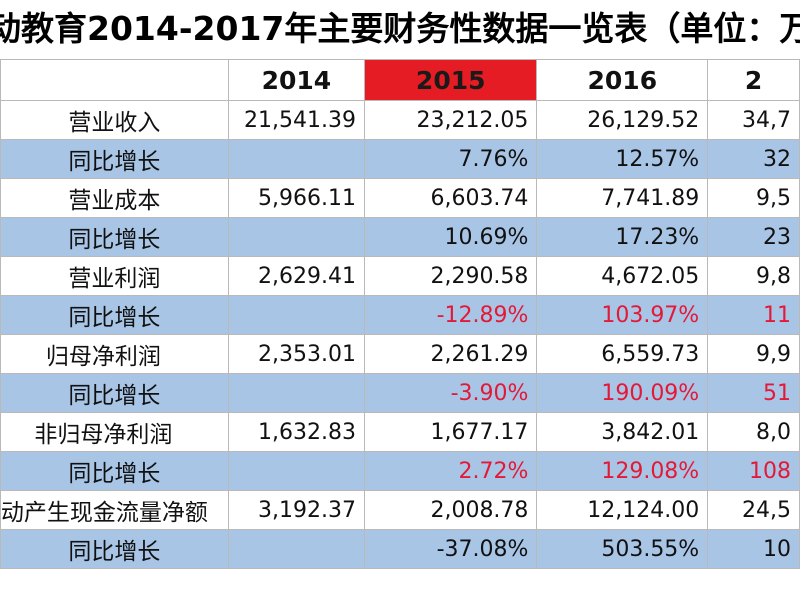  Describe the element at coordinates (451, 549) in the screenshot. I see `cell-2015: -37.08%` at that location.